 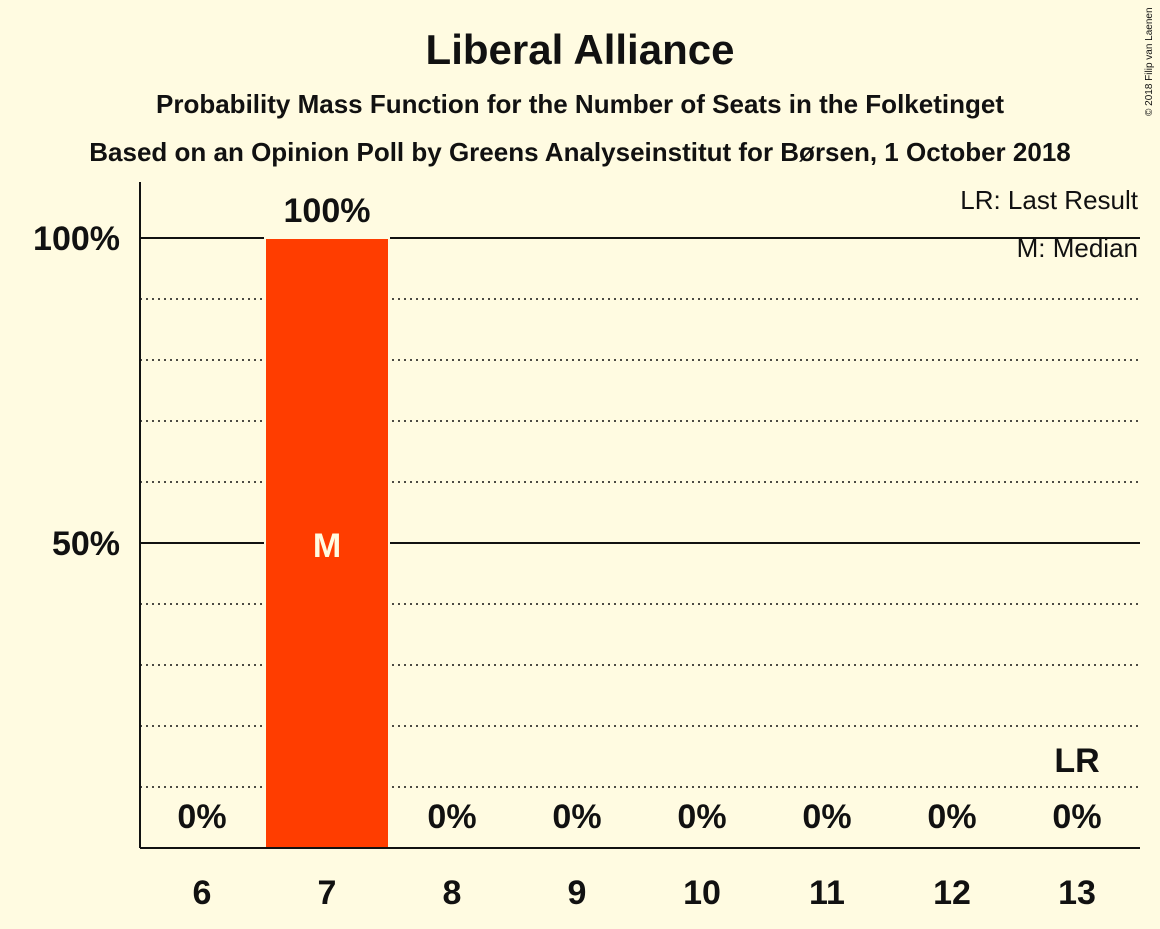 What do you see at coordinates (202, 893) in the screenshot?
I see `x-tick-label: 6` at bounding box center [202, 893].